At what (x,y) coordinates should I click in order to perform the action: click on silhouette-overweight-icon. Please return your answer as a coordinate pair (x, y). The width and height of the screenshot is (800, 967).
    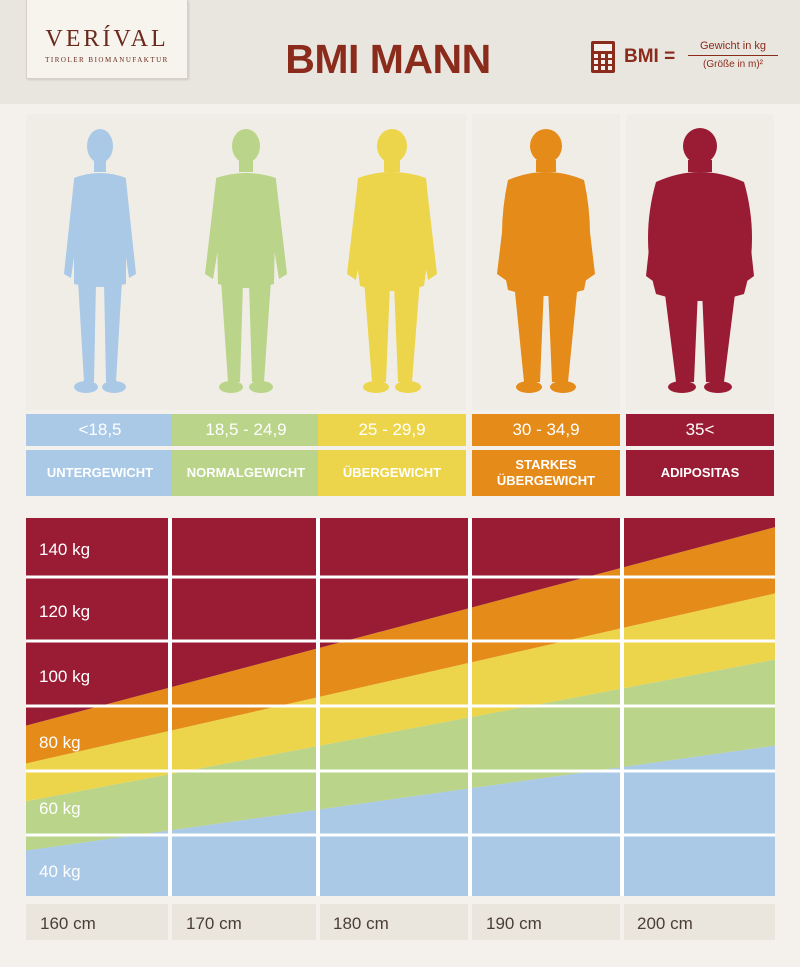
    Looking at the image, I should click on (392, 261).